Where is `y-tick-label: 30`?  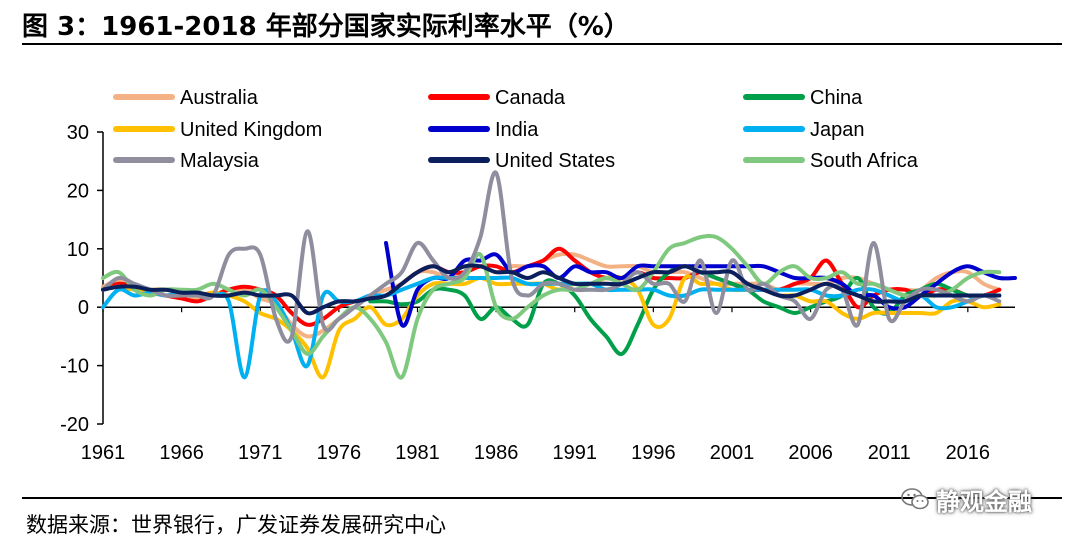
y-tick-label: 30 is located at coordinates (78, 133).